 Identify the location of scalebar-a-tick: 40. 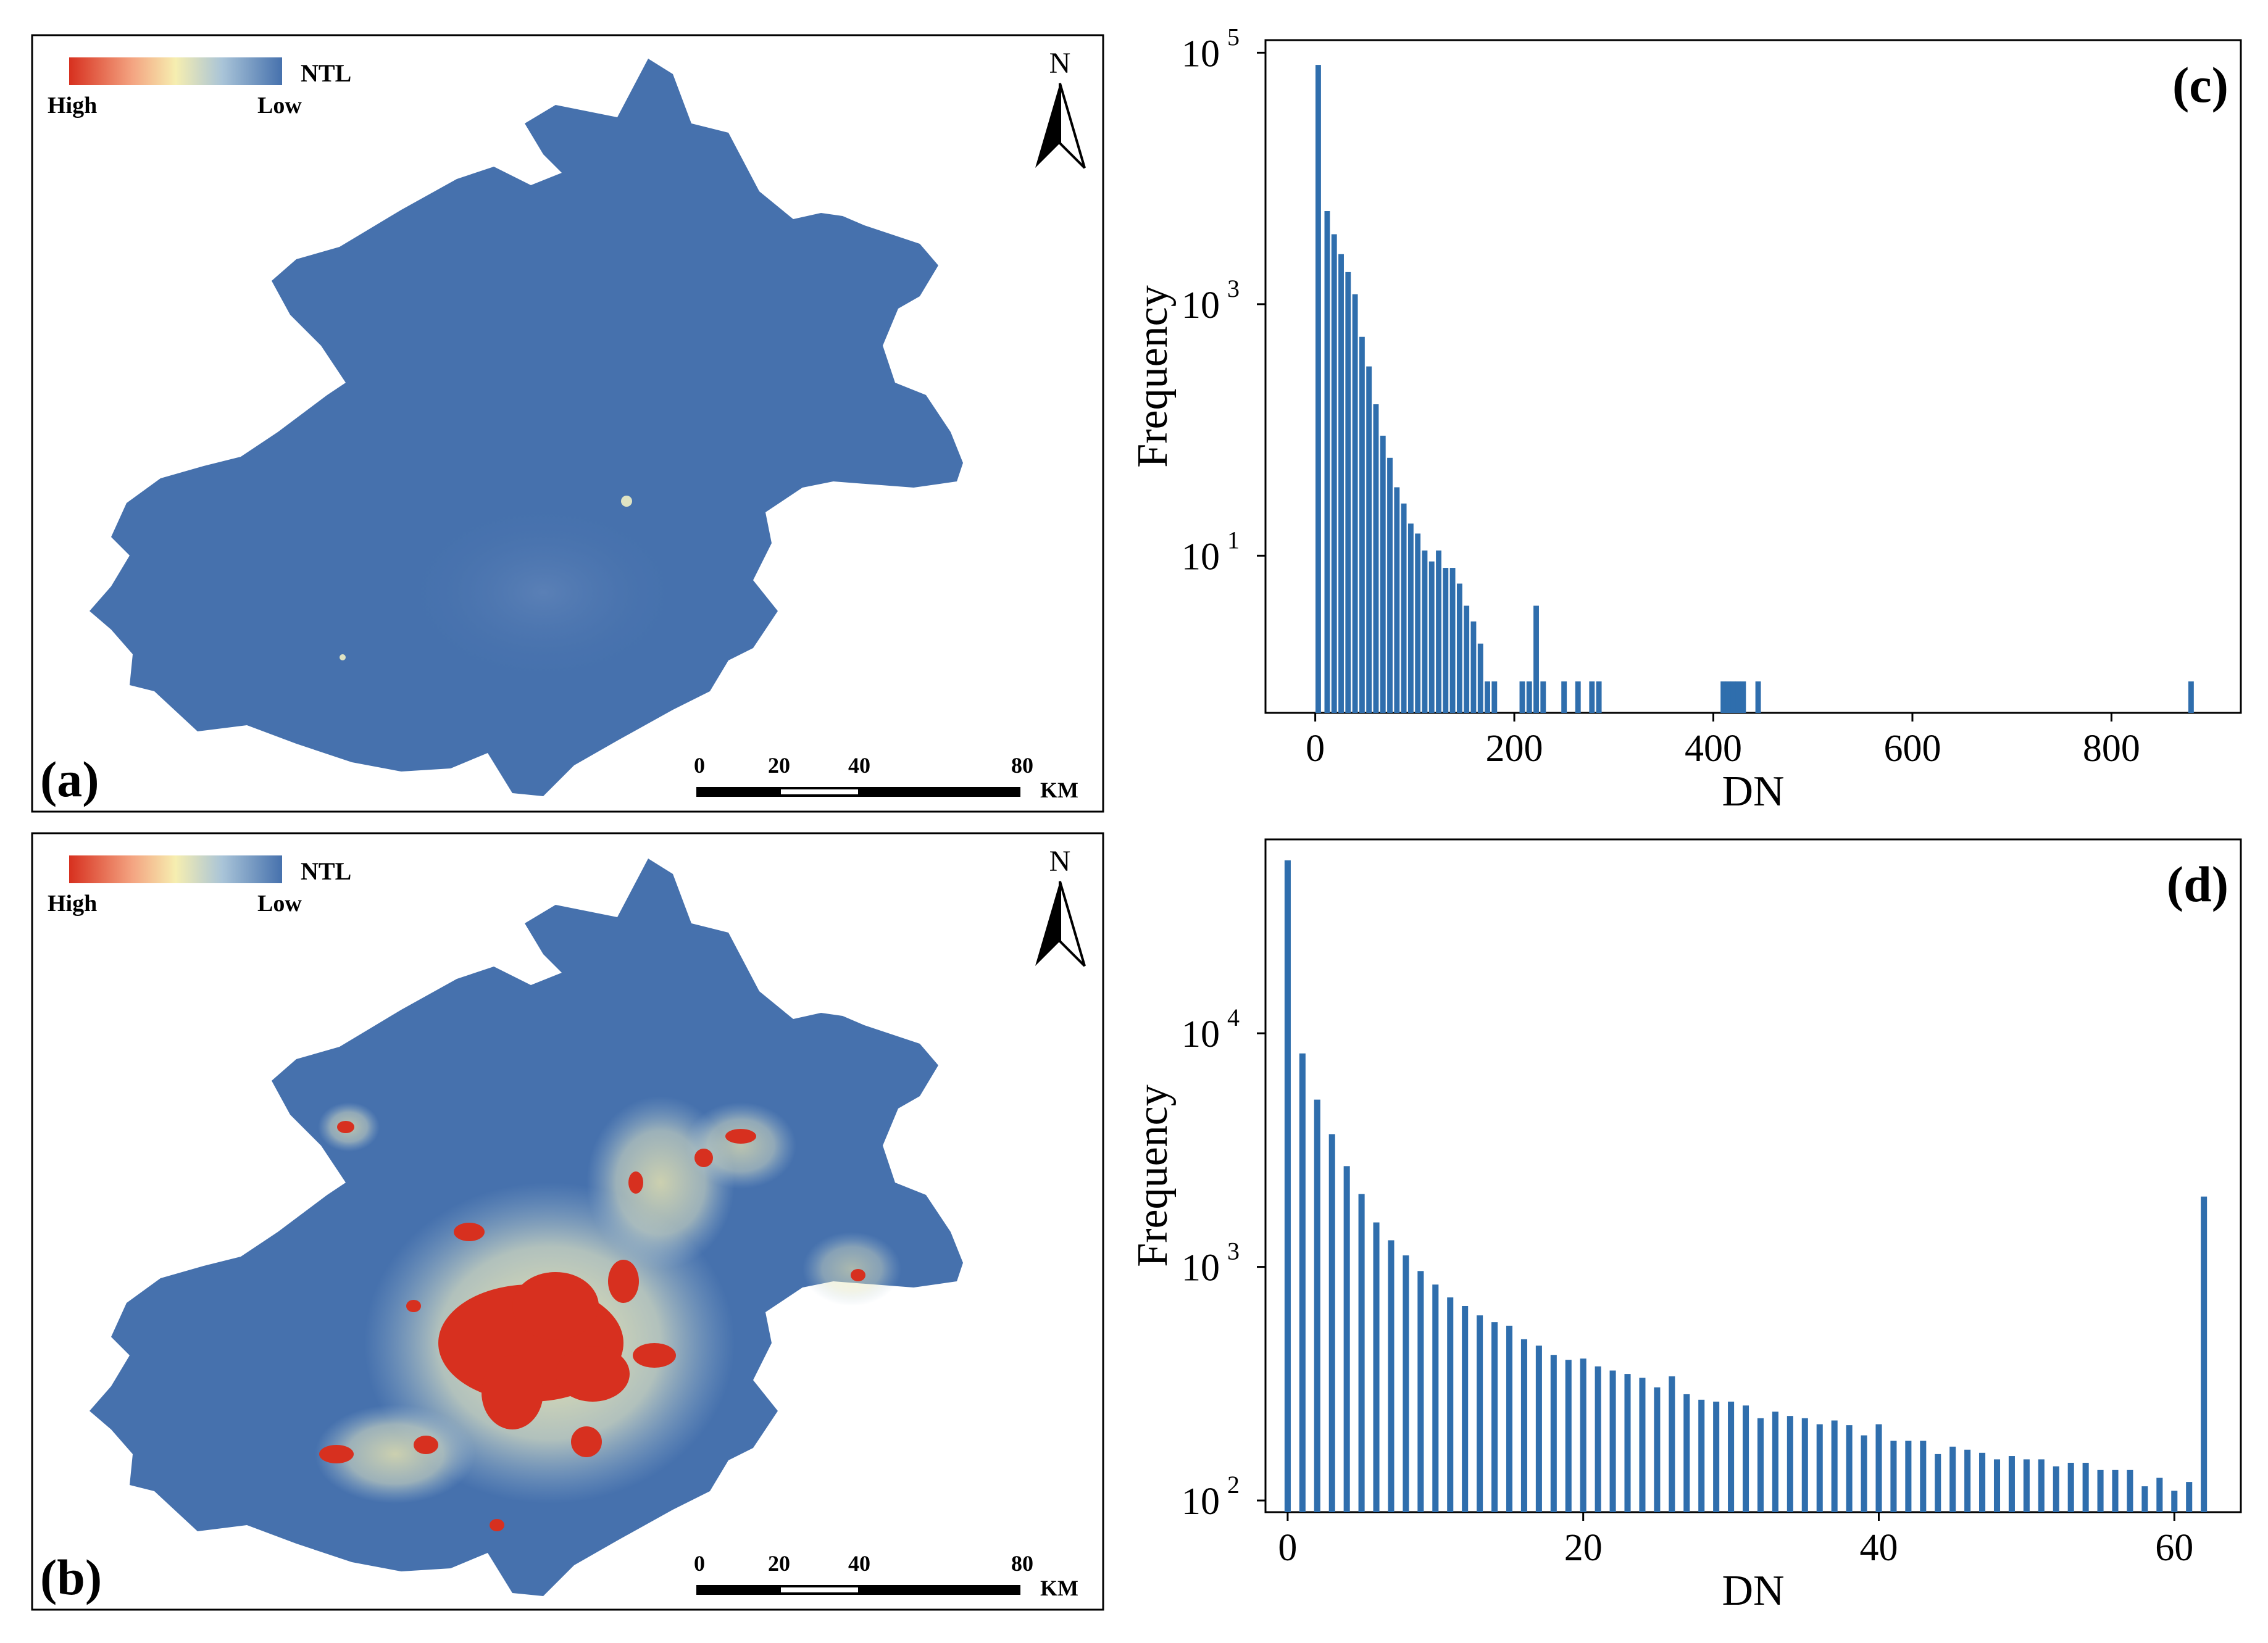
(859, 766).